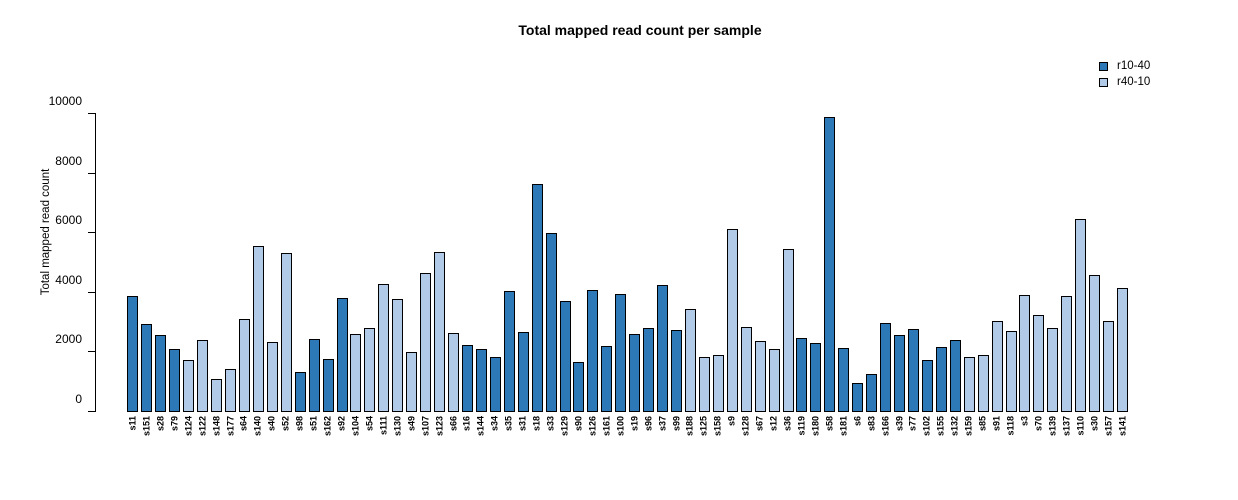 The height and width of the screenshot is (500, 1238). I want to click on x-tick-label: s96, so click(648, 424).